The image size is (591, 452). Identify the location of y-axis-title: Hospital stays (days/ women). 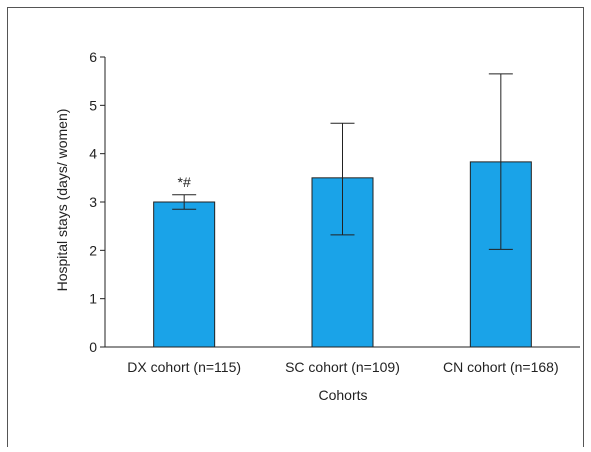
(62, 200).